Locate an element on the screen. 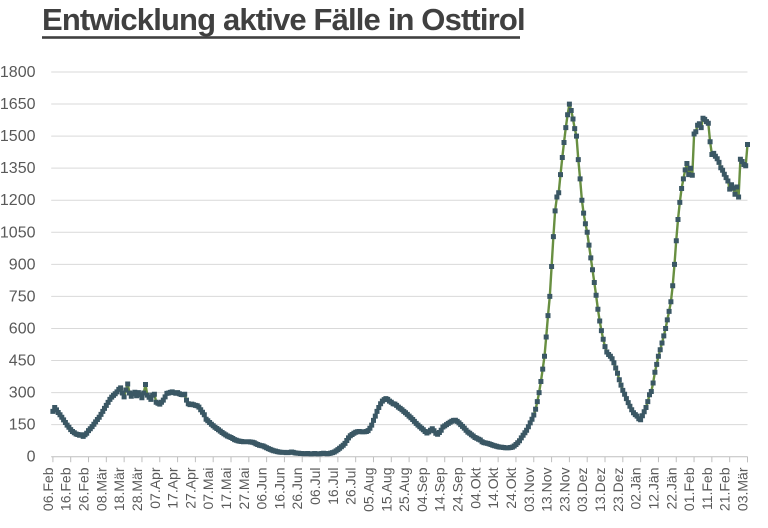 This screenshot has width=768, height=528. svg-text: 07.Mai is located at coordinates (208, 489).